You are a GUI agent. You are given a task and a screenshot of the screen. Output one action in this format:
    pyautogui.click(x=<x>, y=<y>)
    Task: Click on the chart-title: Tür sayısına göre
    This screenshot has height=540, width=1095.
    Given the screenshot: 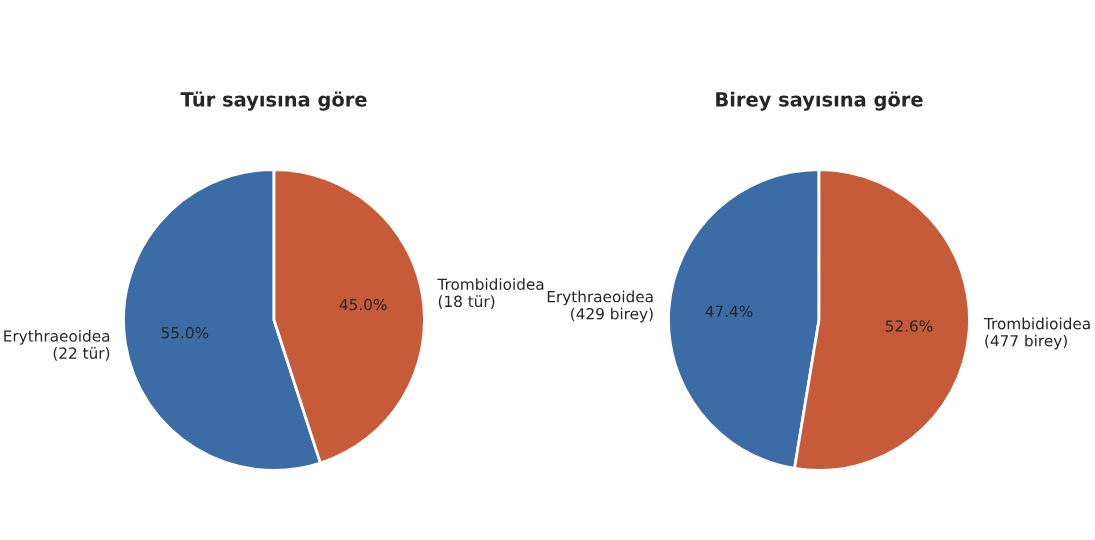 What is the action you would take?
    pyautogui.click(x=273, y=101)
    